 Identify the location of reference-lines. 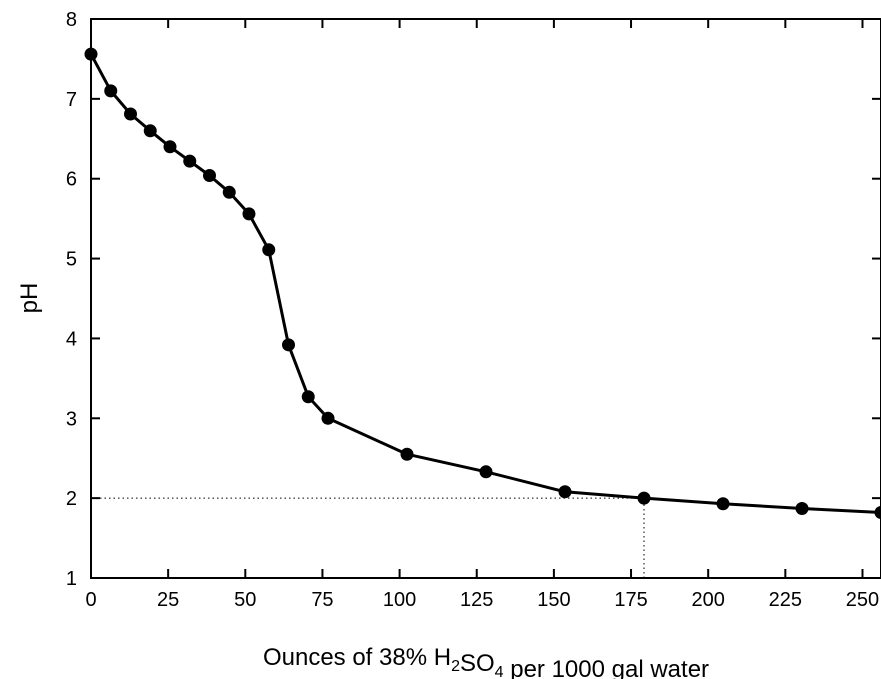
(368, 537).